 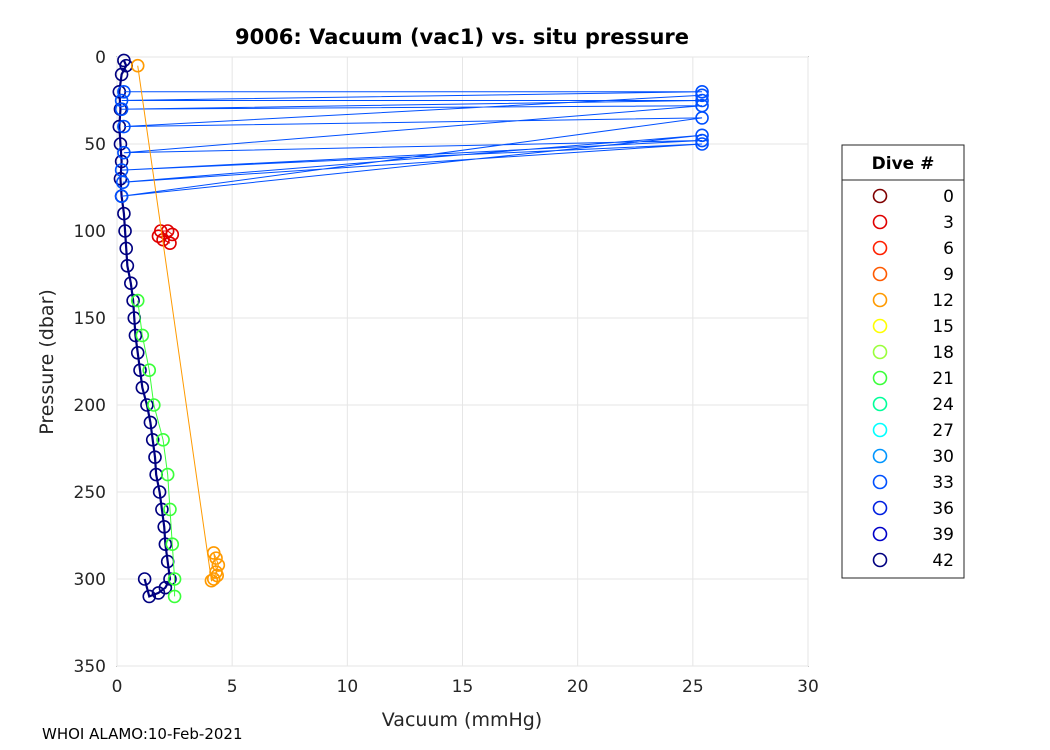 I want to click on footer-text: WHOI ALAMO:10-Feb-2021, so click(x=142, y=734).